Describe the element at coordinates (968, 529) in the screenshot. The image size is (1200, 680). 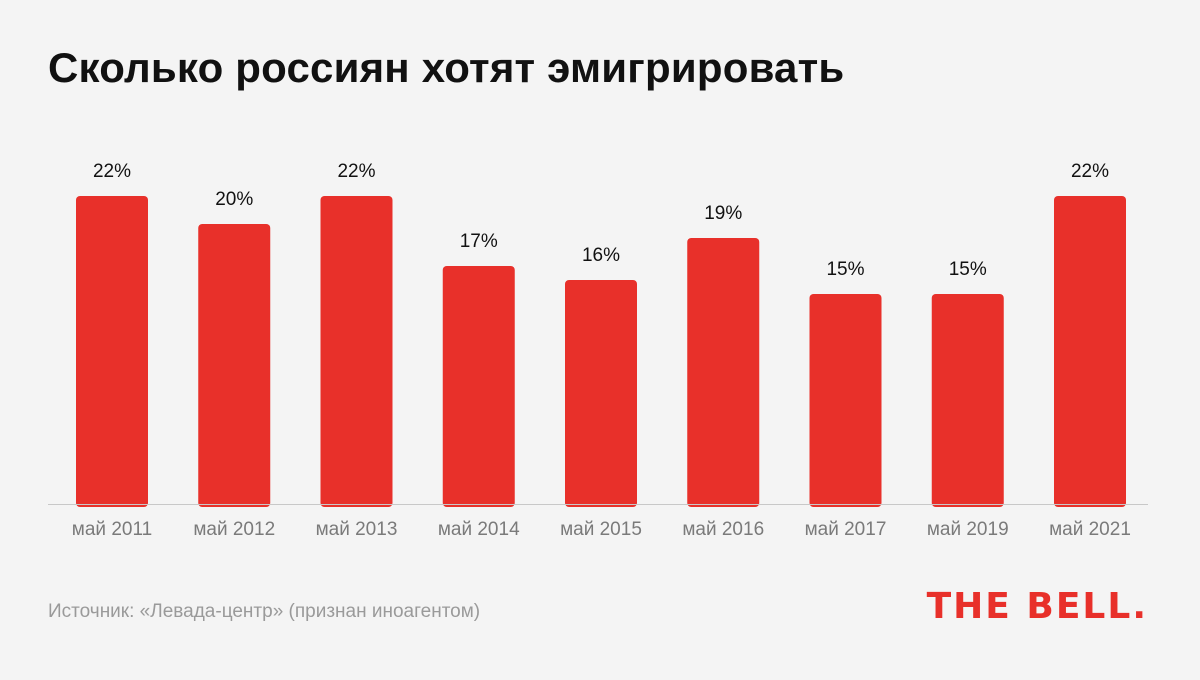
I see `category-label: май 2019` at that location.